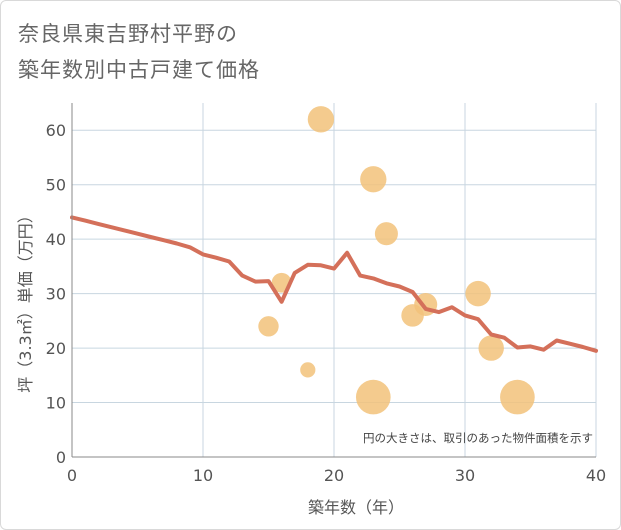  What do you see at coordinates (61, 457) in the screenshot?
I see `y-tick-label: 0` at bounding box center [61, 457].